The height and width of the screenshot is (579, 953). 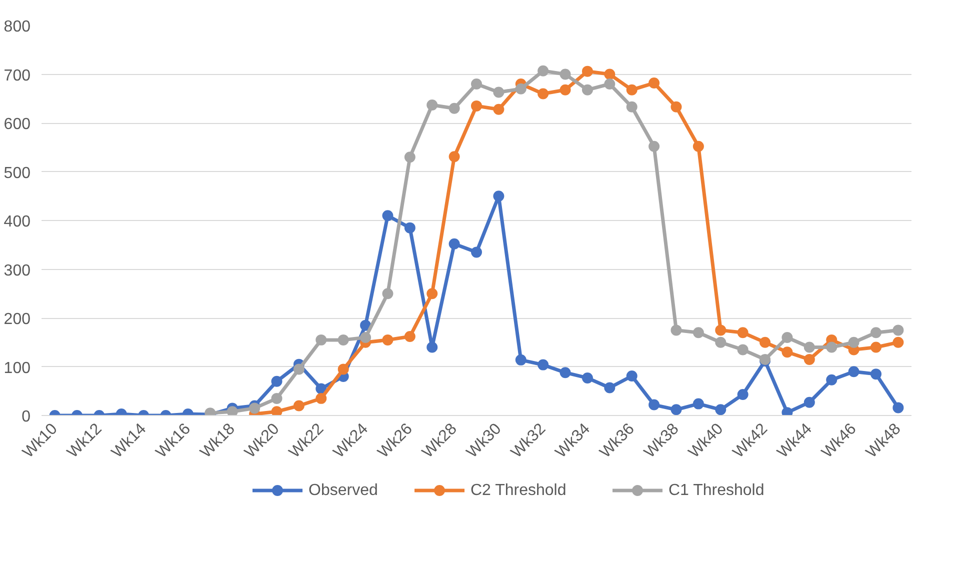 What do you see at coordinates (17, 271) in the screenshot?
I see `y-tick-label: 300` at bounding box center [17, 271].